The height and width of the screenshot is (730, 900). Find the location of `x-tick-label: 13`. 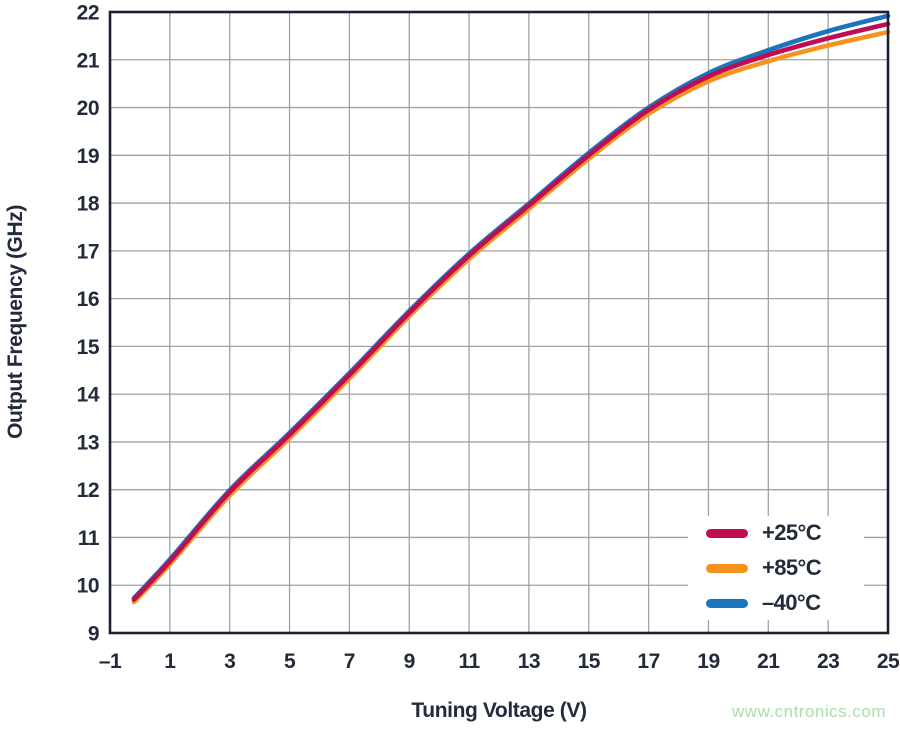

x-tick-label: 13 is located at coordinates (529, 661).